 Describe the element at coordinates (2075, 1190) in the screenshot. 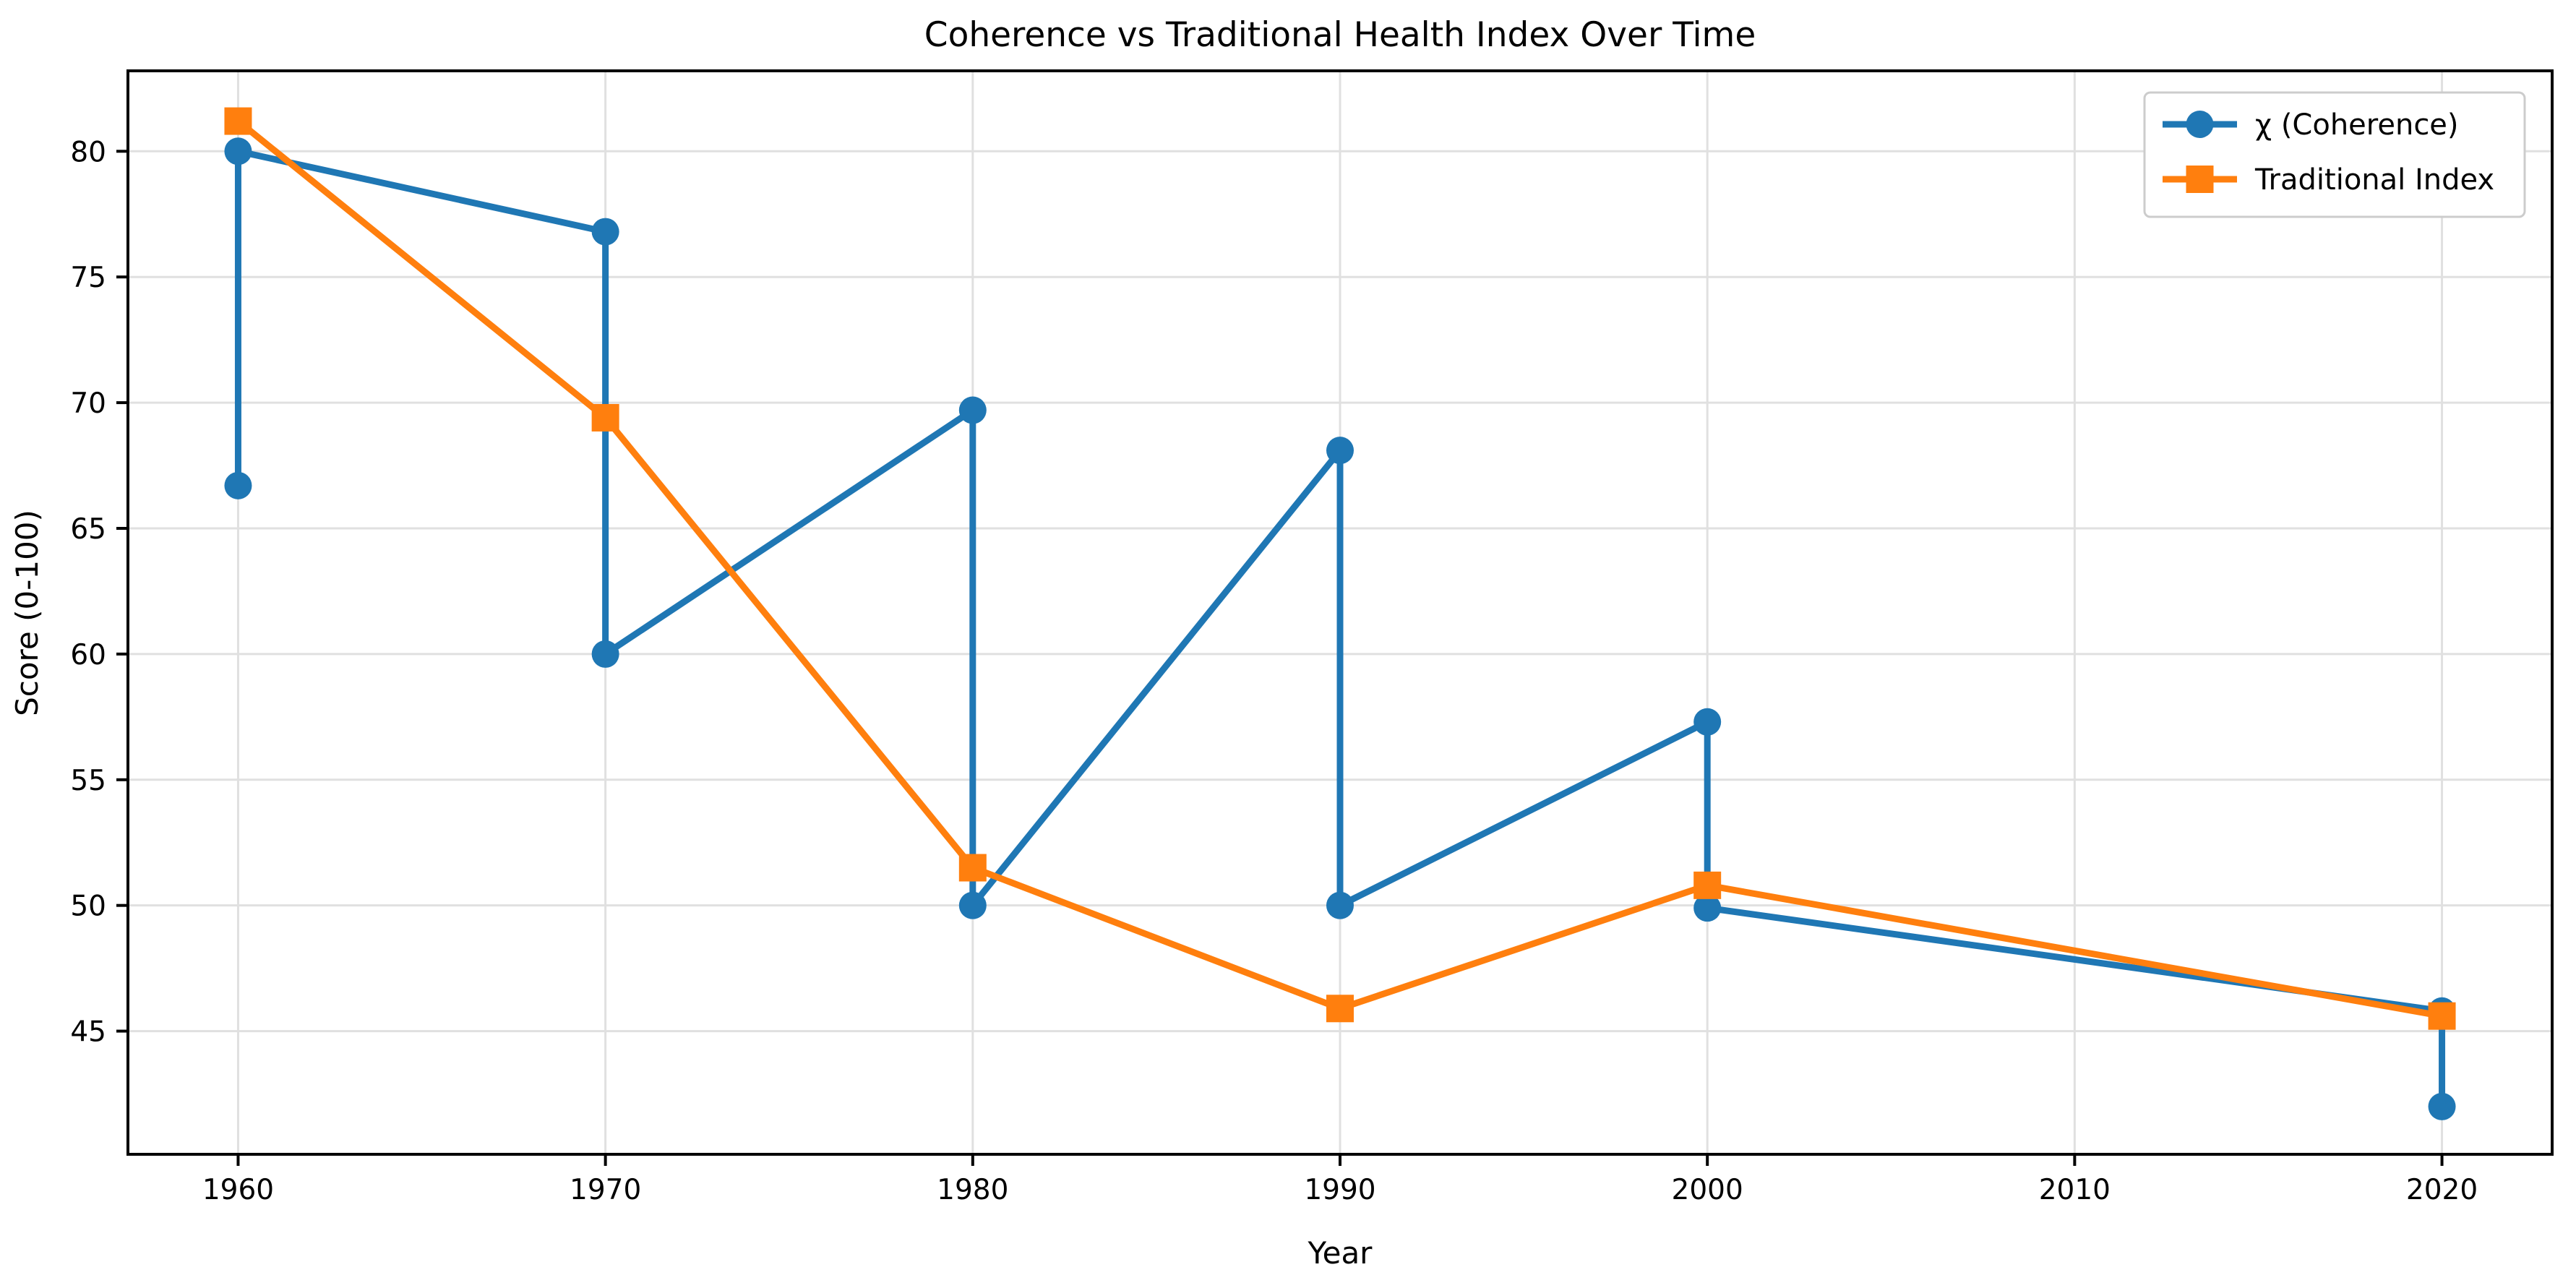

I see `x-tick-label: 2010` at that location.